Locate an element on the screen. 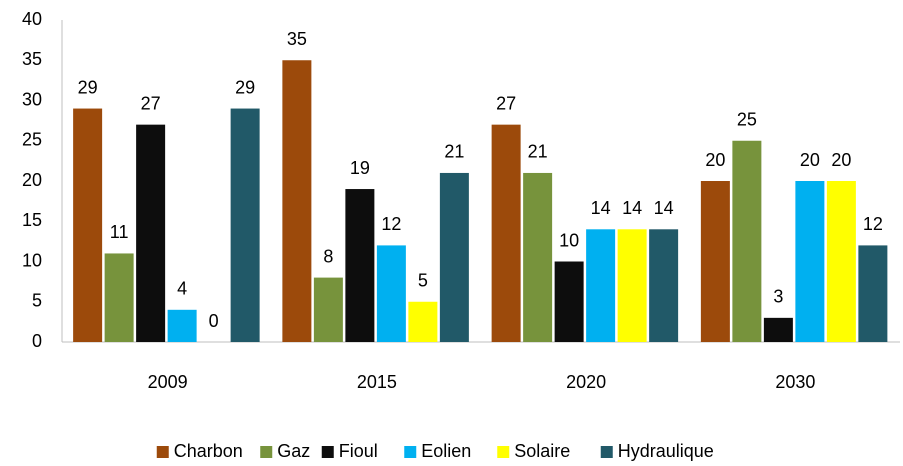 This screenshot has height=466, width=903. data-label: 35 is located at coordinates (297, 39).